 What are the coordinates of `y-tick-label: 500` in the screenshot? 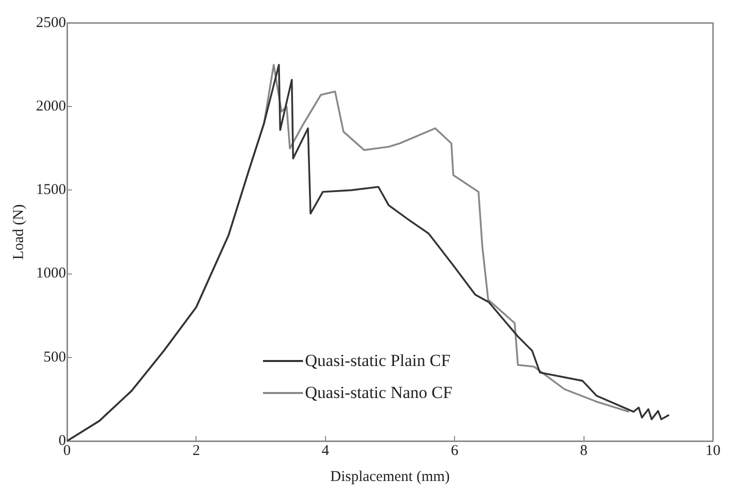 It's located at (55, 357).